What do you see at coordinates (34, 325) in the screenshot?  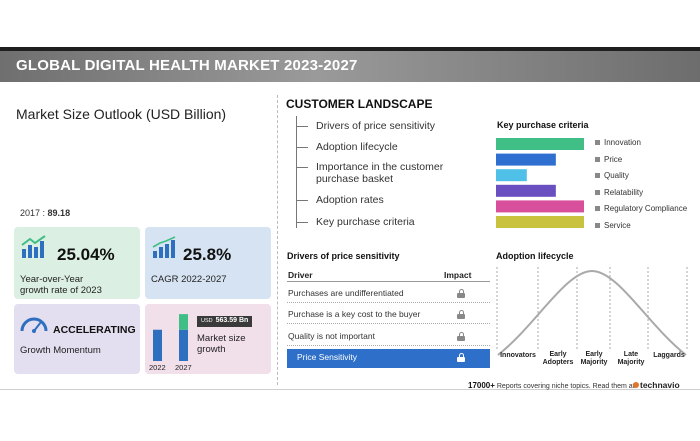 I see `speedometer-icon` at bounding box center [34, 325].